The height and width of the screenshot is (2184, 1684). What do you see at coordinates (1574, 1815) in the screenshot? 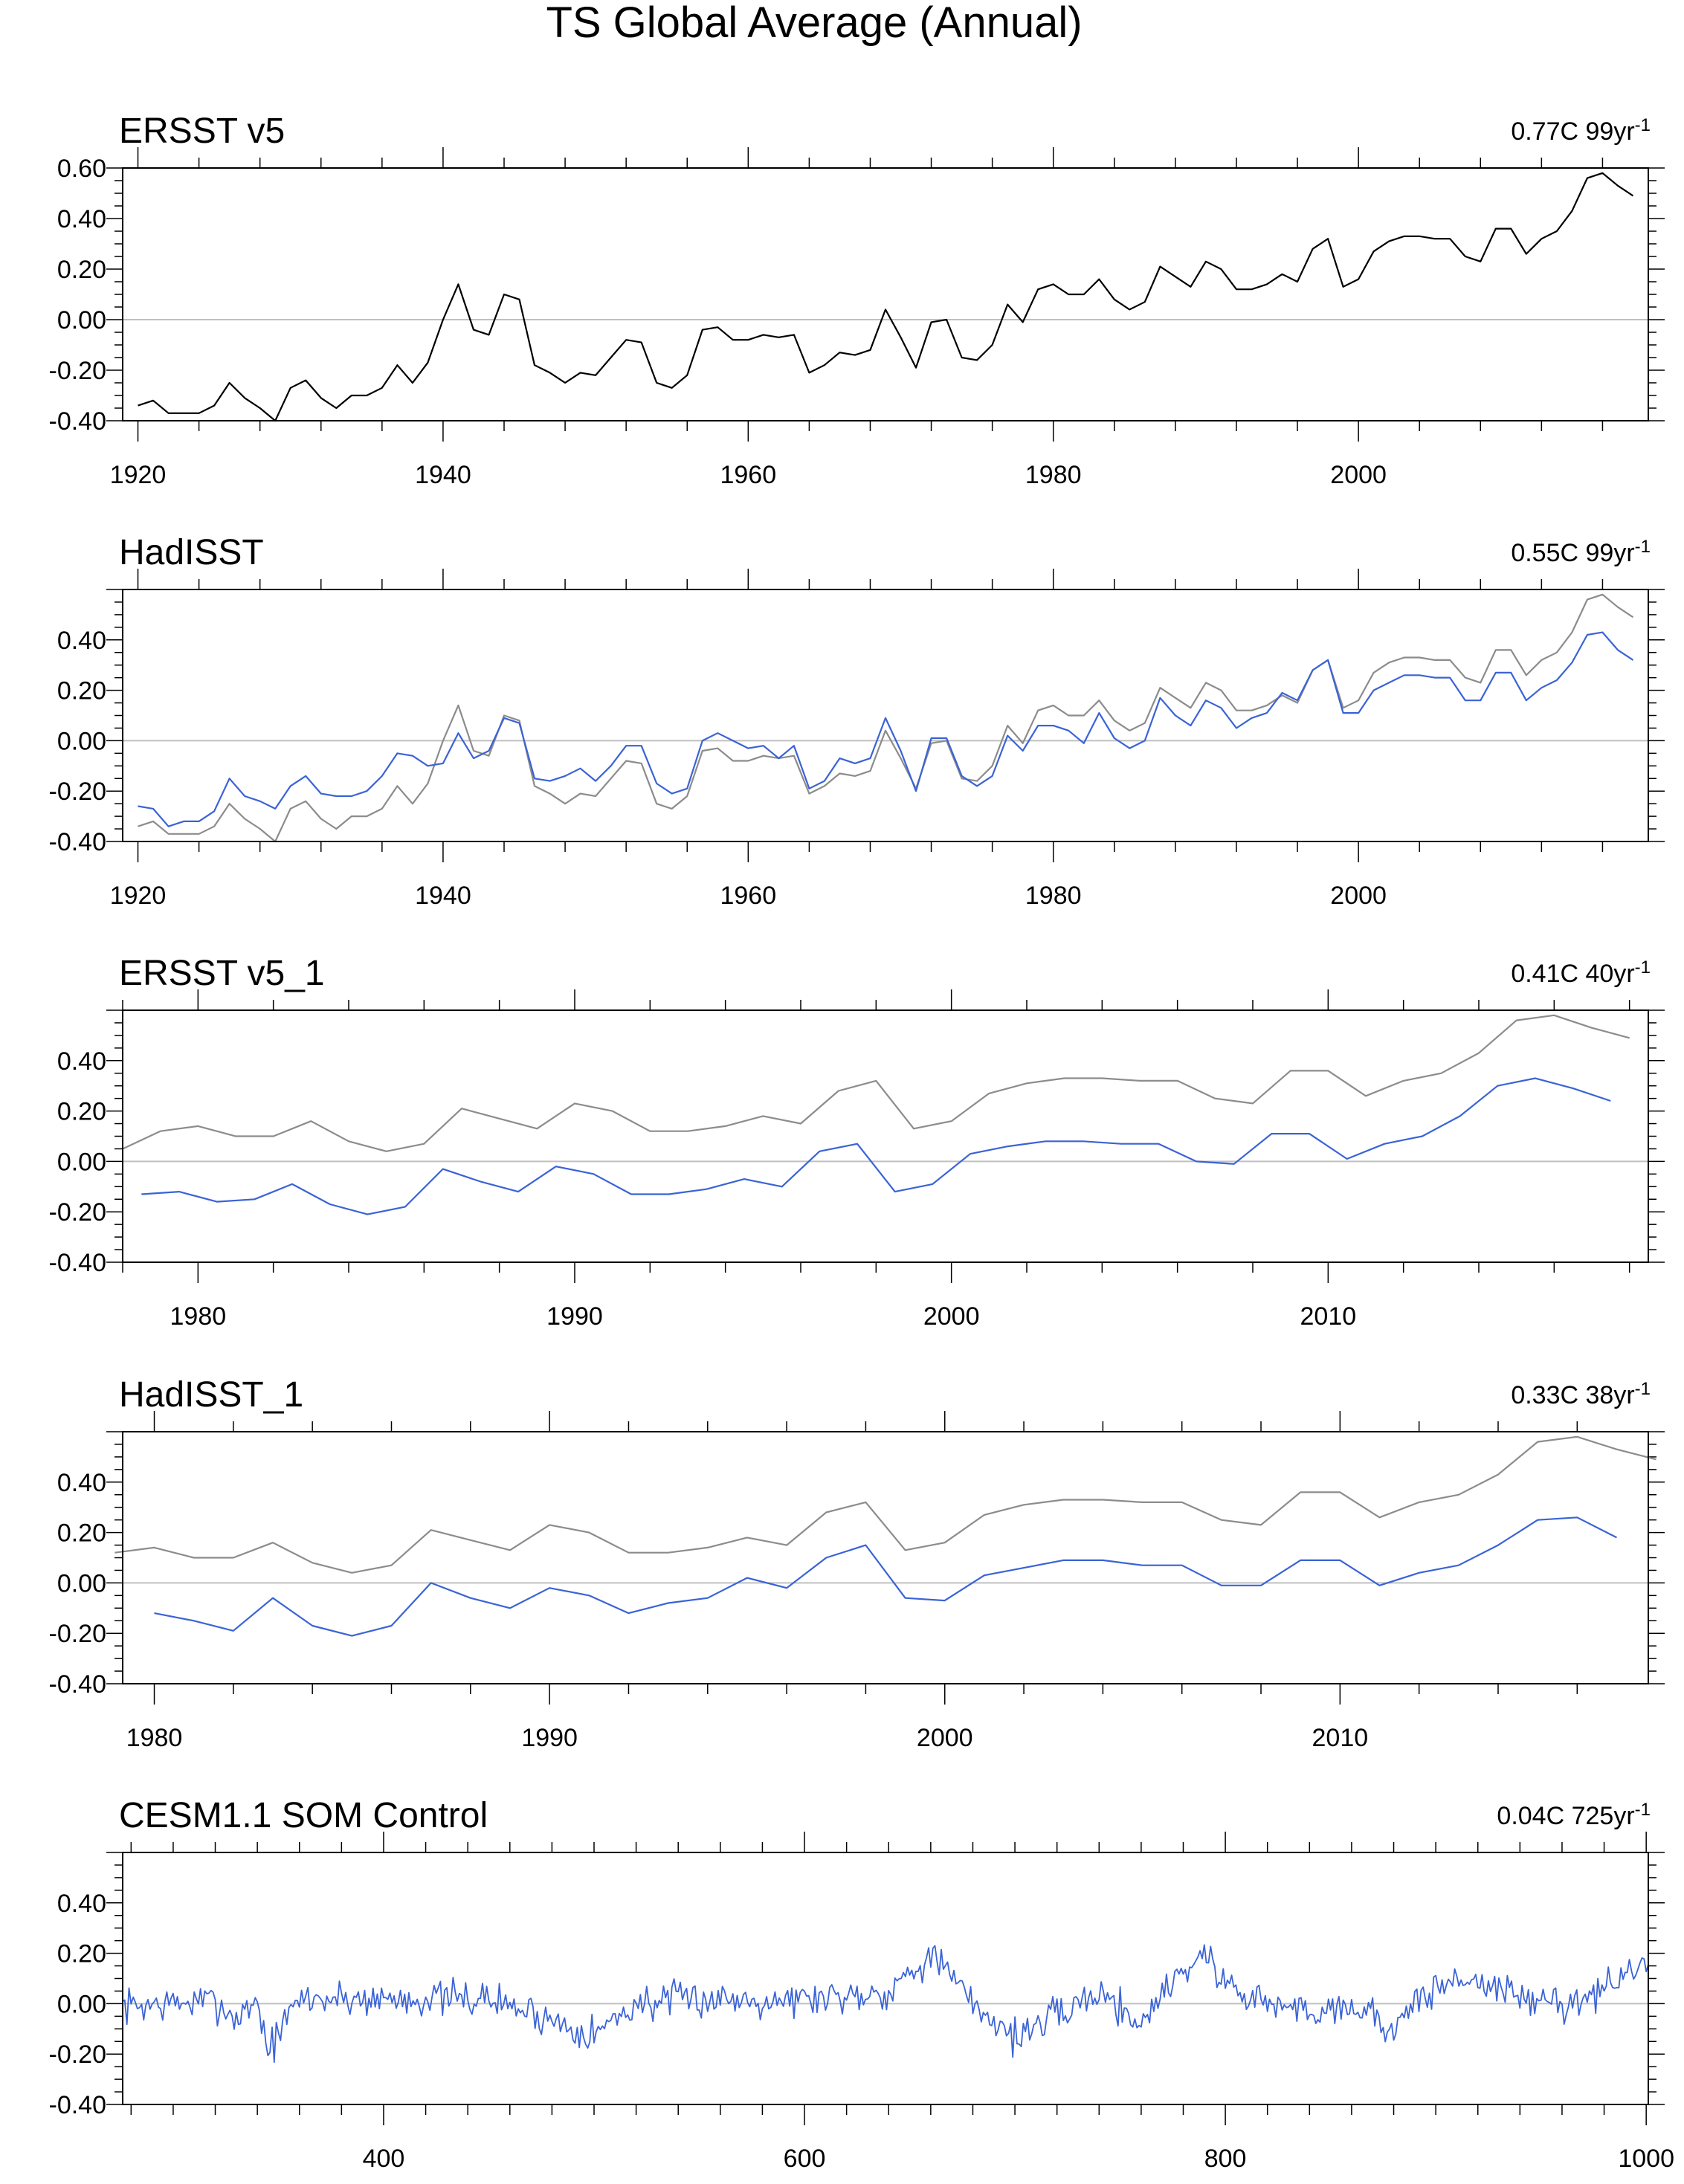
I see `trend-label: 0.04C 725yr-1` at bounding box center [1574, 1815].